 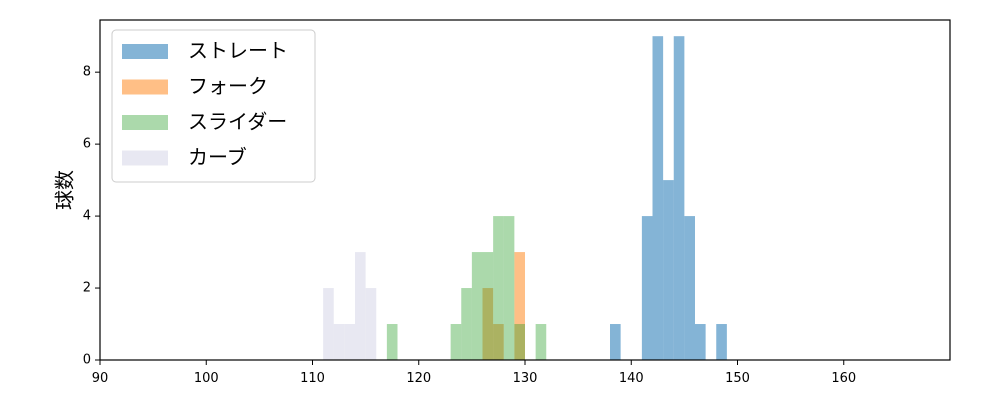 I want to click on legend-label-1: フォーク, so click(x=228, y=86).